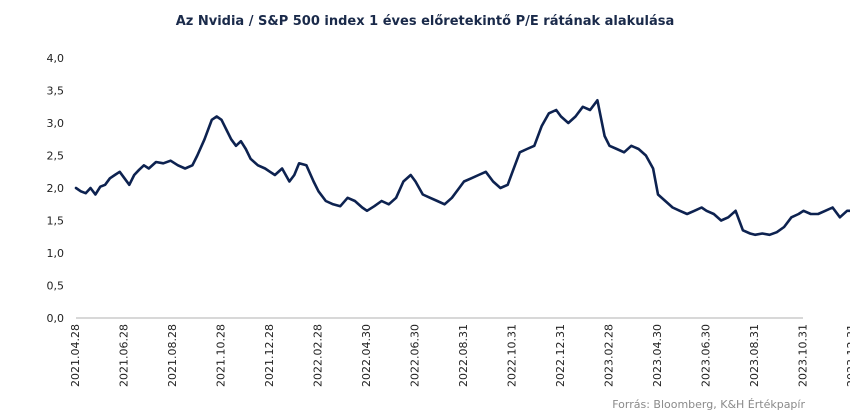 Image resolution: width=850 pixels, height=417 pixels. What do you see at coordinates (415, 355) in the screenshot?
I see `x-tick-label: 2022.06.30` at bounding box center [415, 355].